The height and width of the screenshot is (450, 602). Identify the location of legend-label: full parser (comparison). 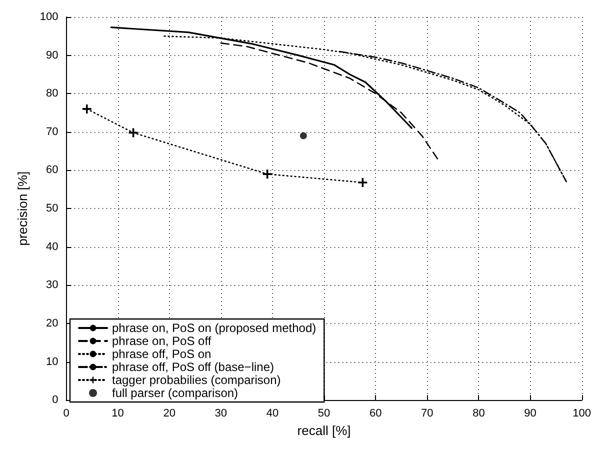
(175, 393).